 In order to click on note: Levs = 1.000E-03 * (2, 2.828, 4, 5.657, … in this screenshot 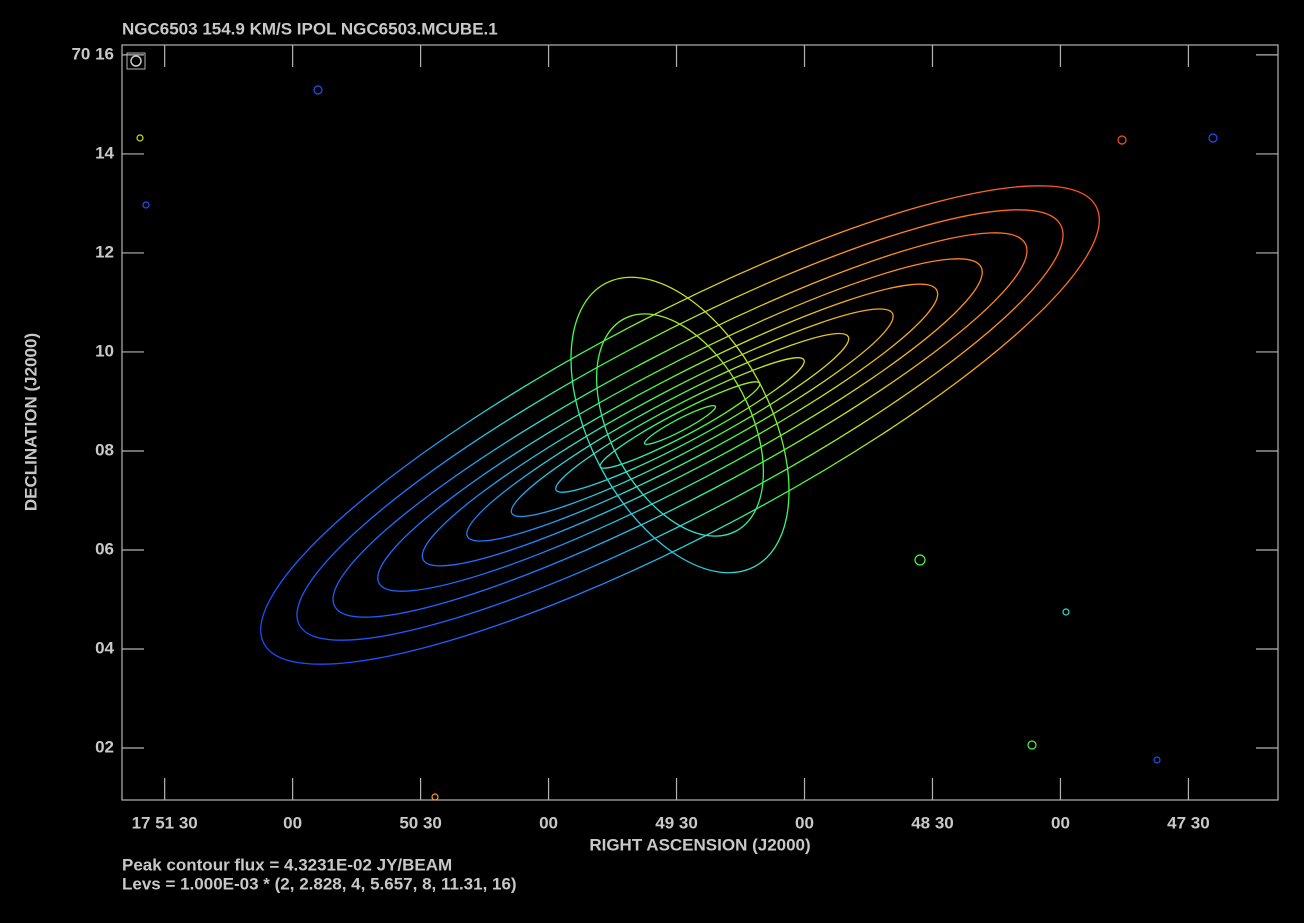, I will do `click(319, 883)`.